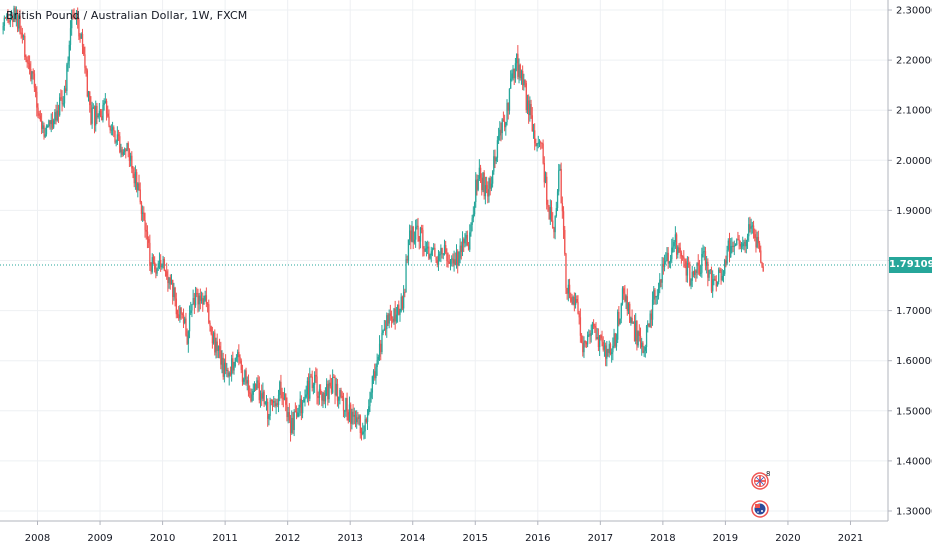  I want to click on gb-flag-icon: 8, so click(760, 480).